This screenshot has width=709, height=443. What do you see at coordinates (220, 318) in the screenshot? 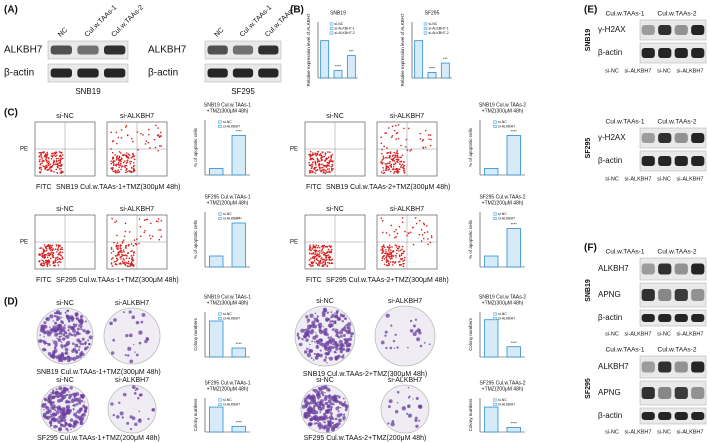
I see `legend-swatch` at bounding box center [220, 318].